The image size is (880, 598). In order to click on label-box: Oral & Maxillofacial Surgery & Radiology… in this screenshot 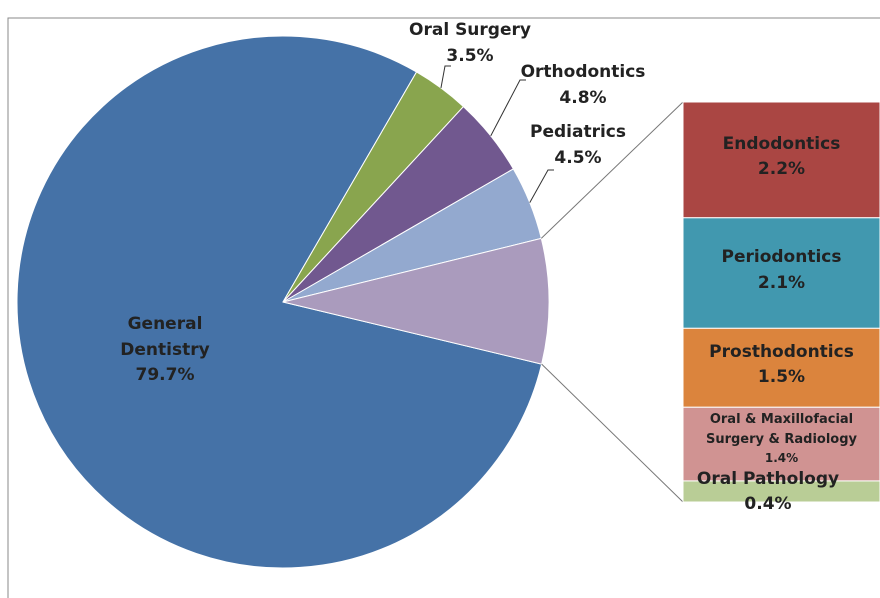, I will do `click(782, 438)`.